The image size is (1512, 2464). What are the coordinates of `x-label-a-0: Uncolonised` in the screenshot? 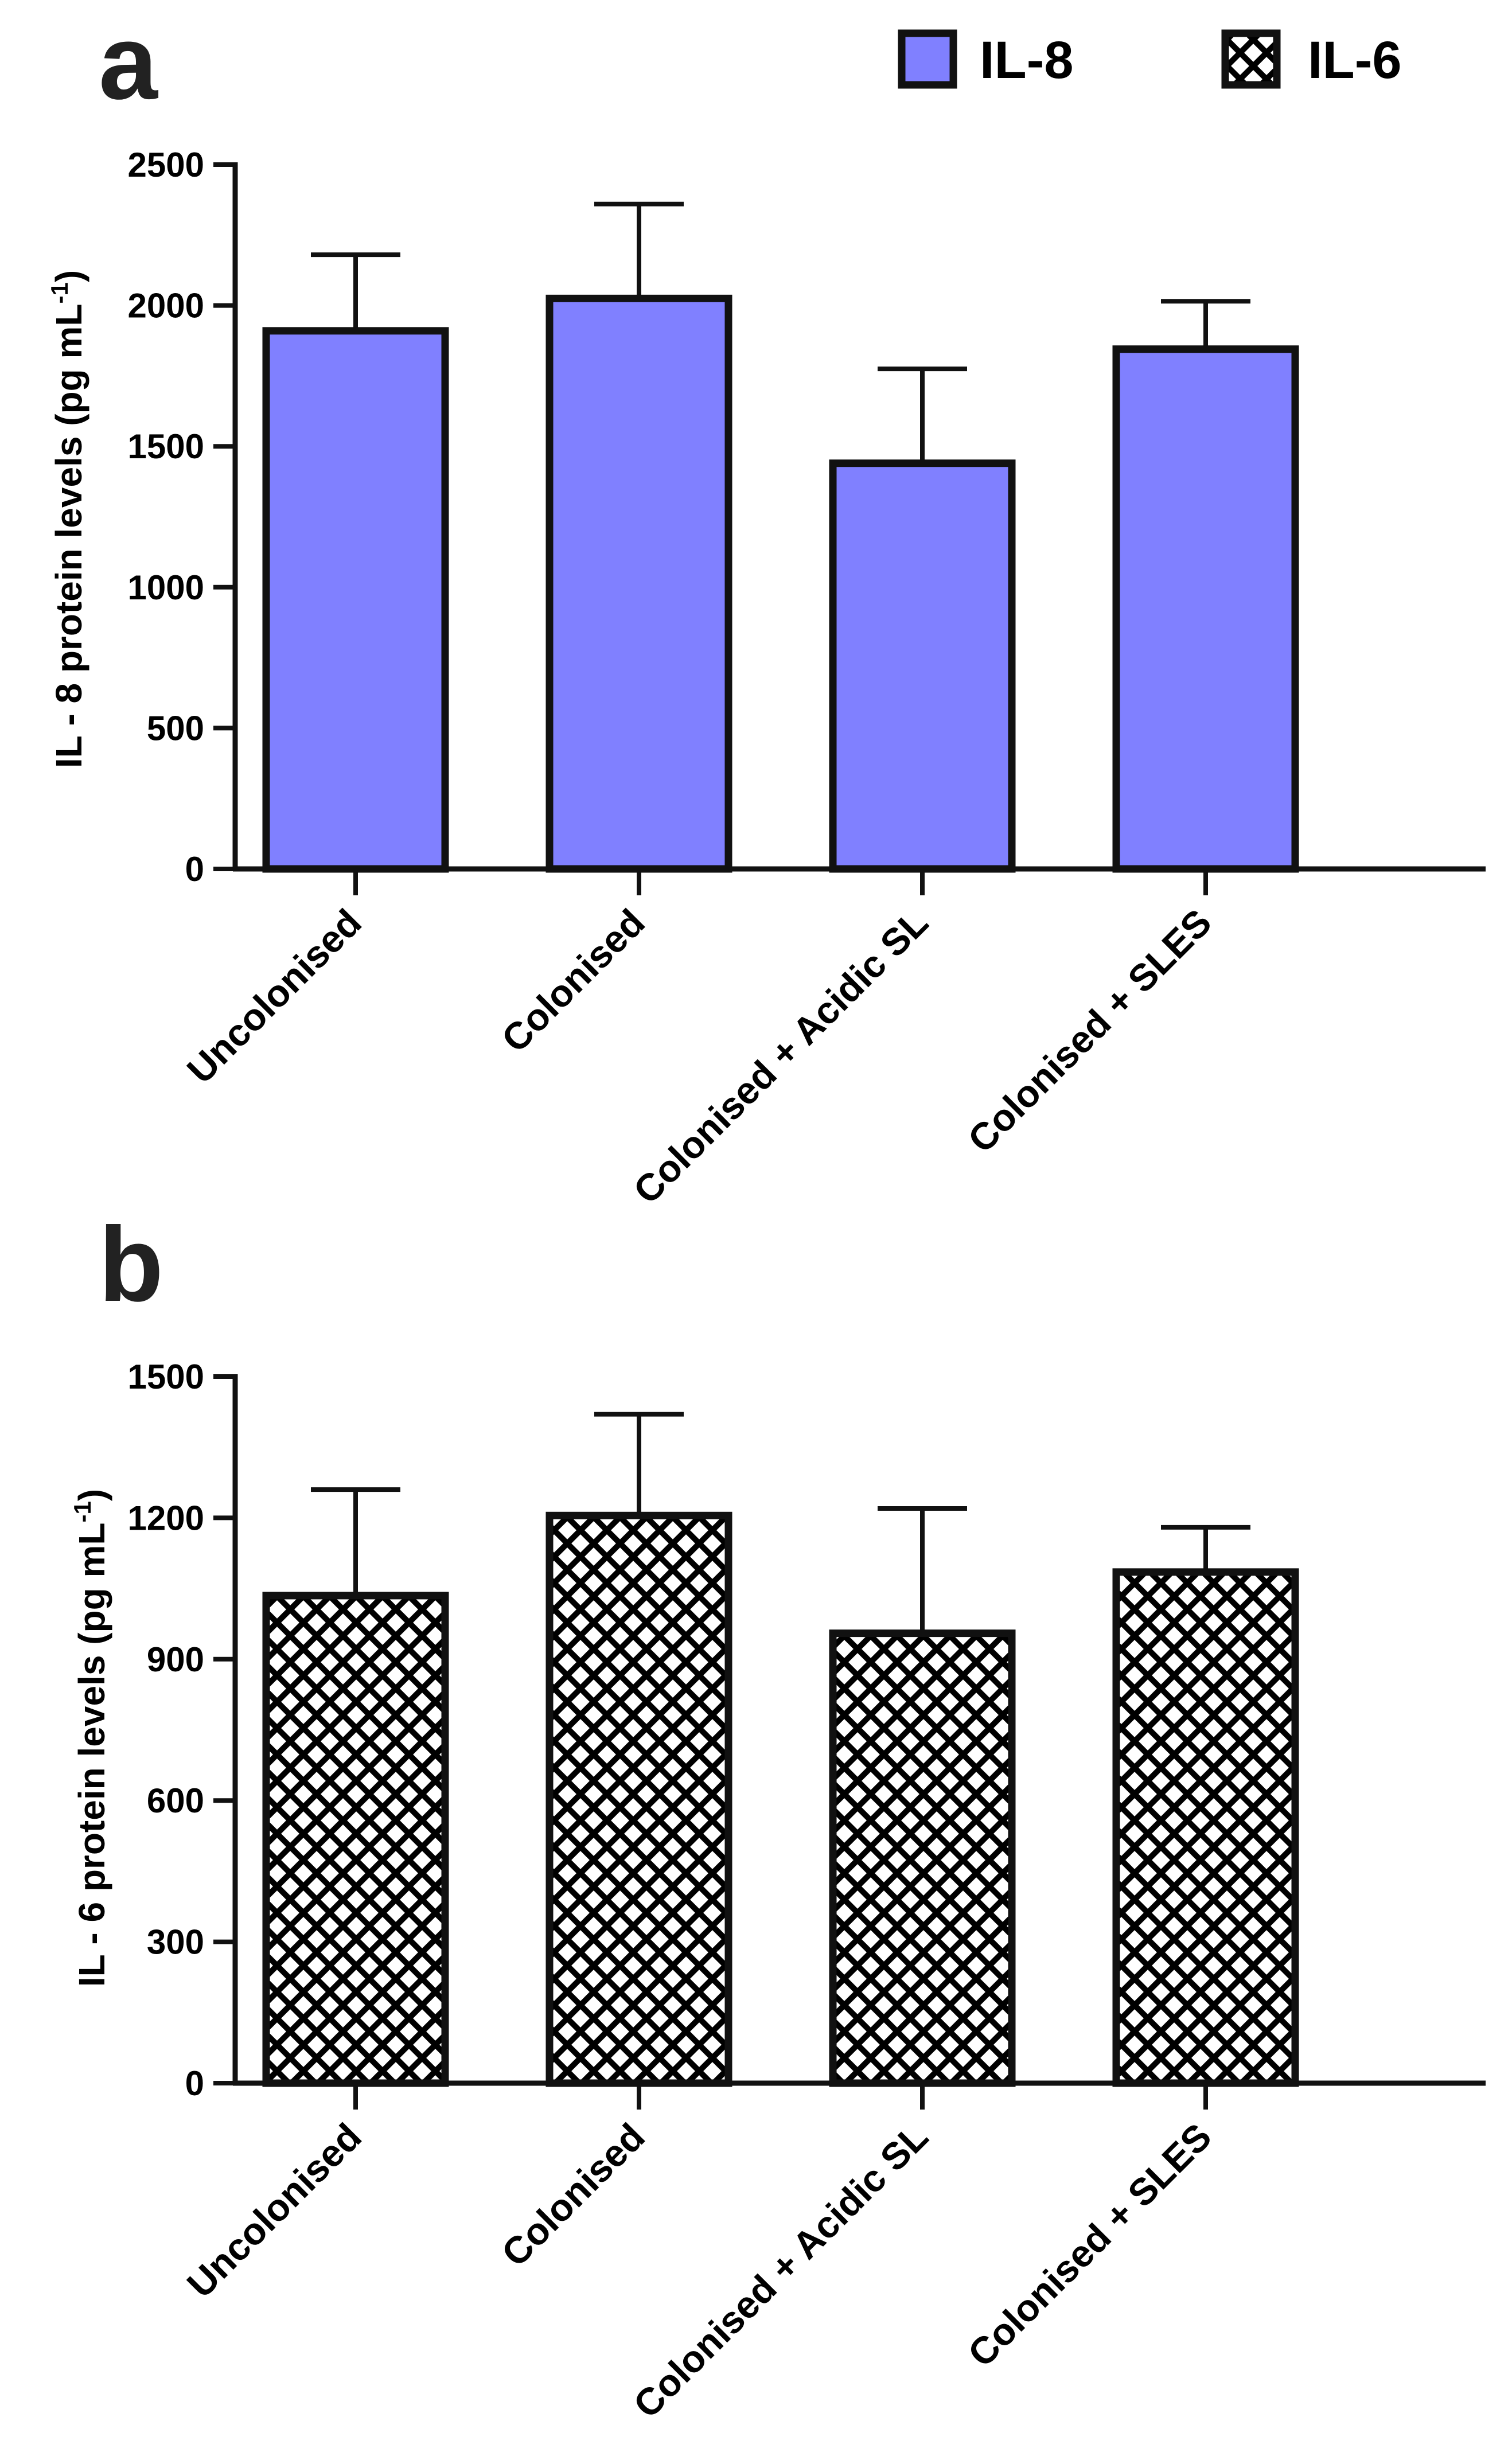 It's located at (274, 996).